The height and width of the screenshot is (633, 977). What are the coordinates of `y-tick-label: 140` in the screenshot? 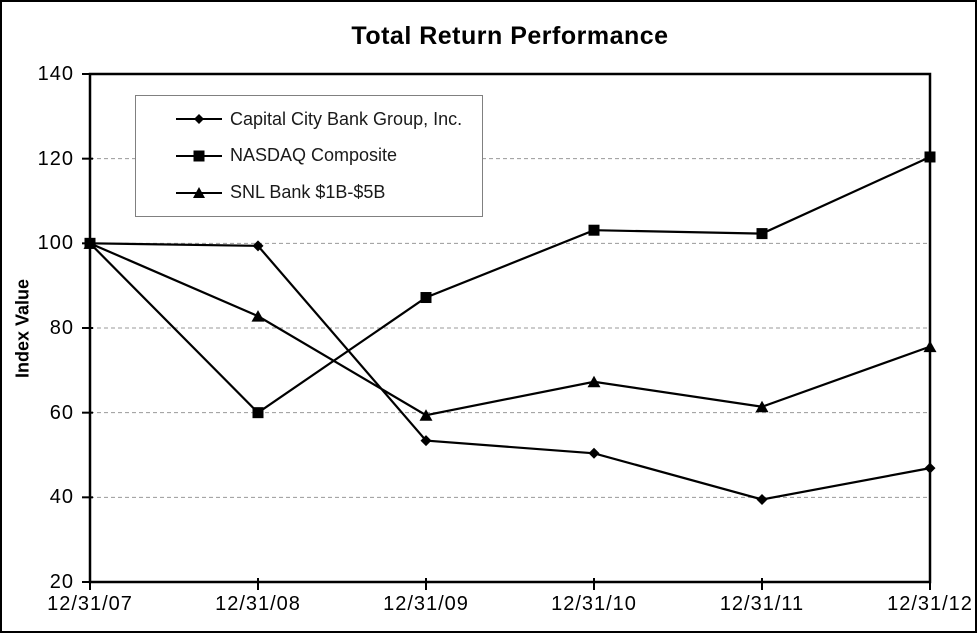 It's located at (55, 74).